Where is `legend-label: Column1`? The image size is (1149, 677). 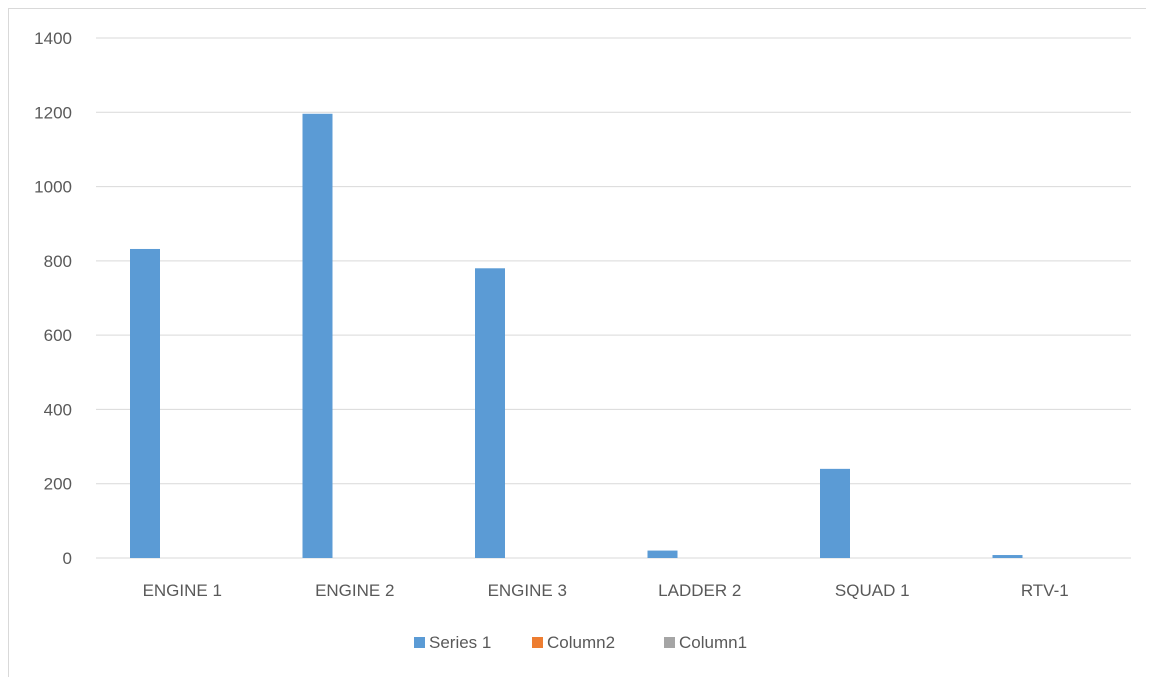
legend-label: Column1 is located at coordinates (713, 642).